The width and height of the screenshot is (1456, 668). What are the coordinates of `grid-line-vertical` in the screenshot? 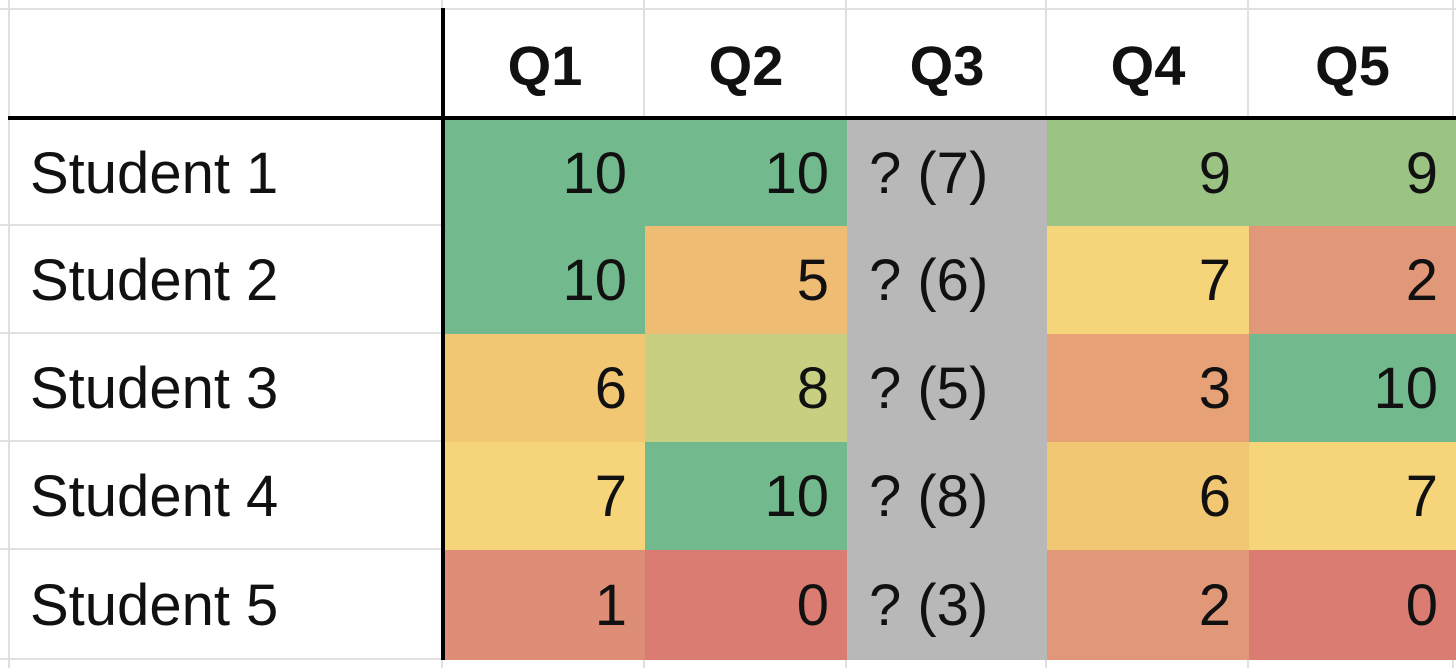 It's located at (9, 334).